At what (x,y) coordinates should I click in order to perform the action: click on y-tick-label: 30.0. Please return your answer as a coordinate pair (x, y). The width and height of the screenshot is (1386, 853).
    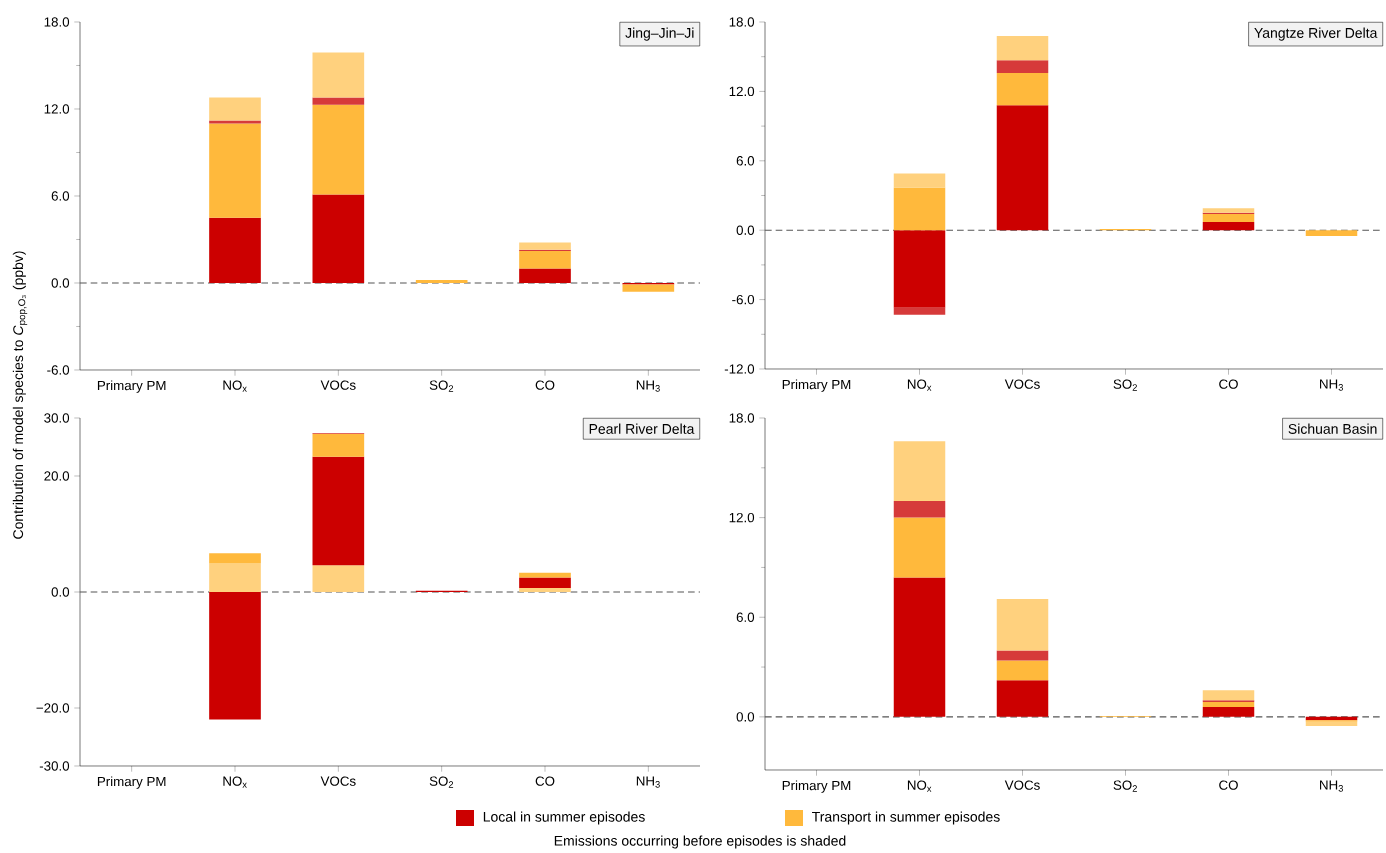
    Looking at the image, I should click on (57, 418).